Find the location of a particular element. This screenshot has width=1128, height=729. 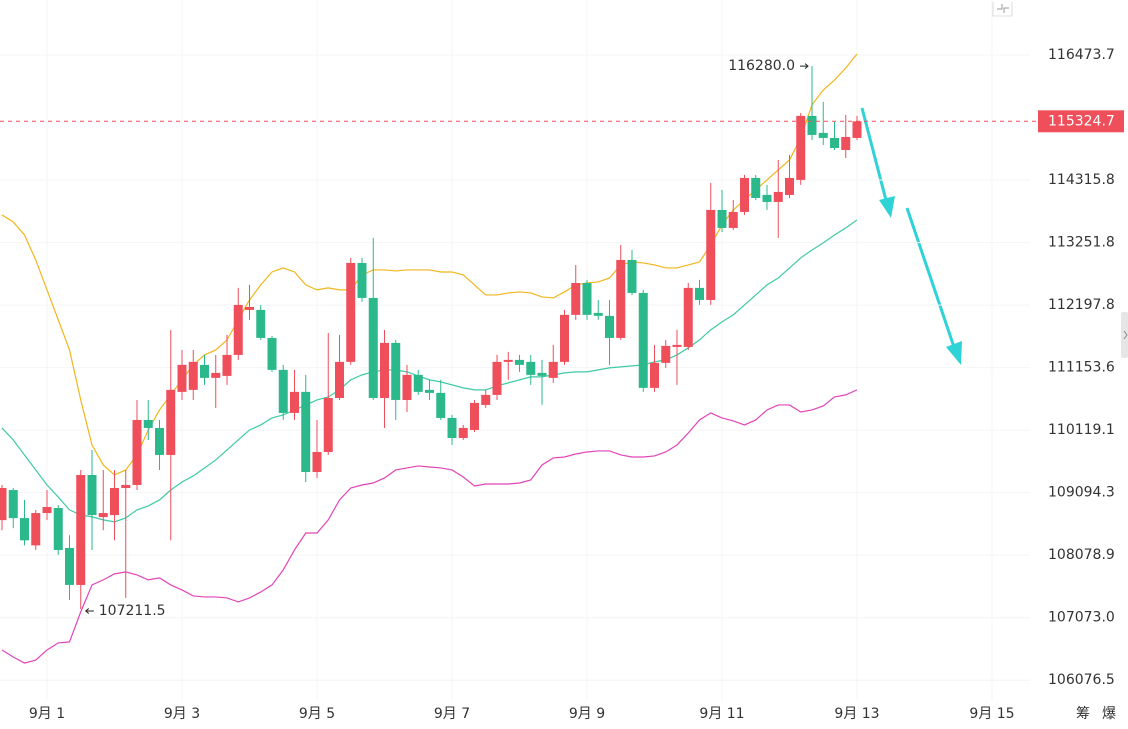

x-tick-label: 9月 7 is located at coordinates (452, 714).